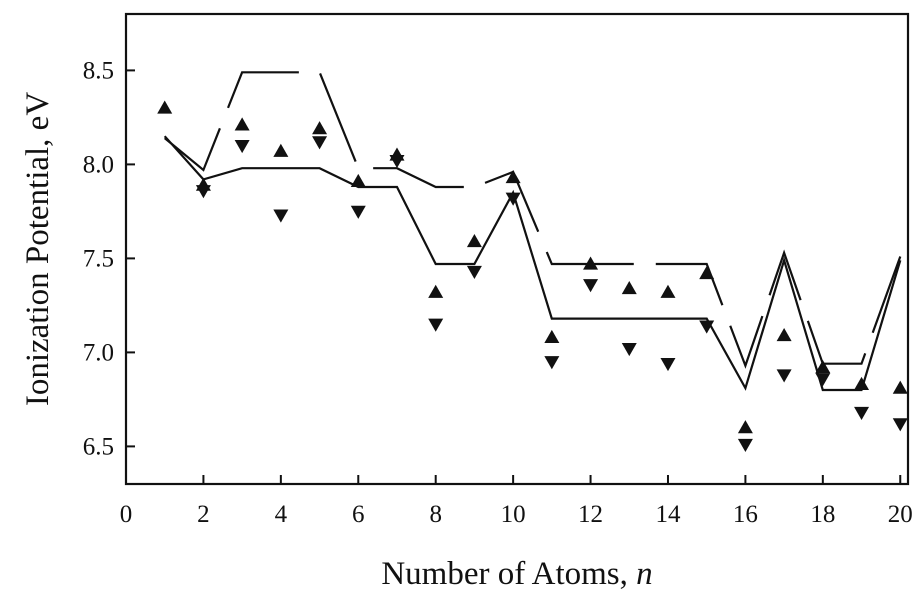 The image size is (913, 592). I want to click on x-tick-label: 16, so click(745, 514).